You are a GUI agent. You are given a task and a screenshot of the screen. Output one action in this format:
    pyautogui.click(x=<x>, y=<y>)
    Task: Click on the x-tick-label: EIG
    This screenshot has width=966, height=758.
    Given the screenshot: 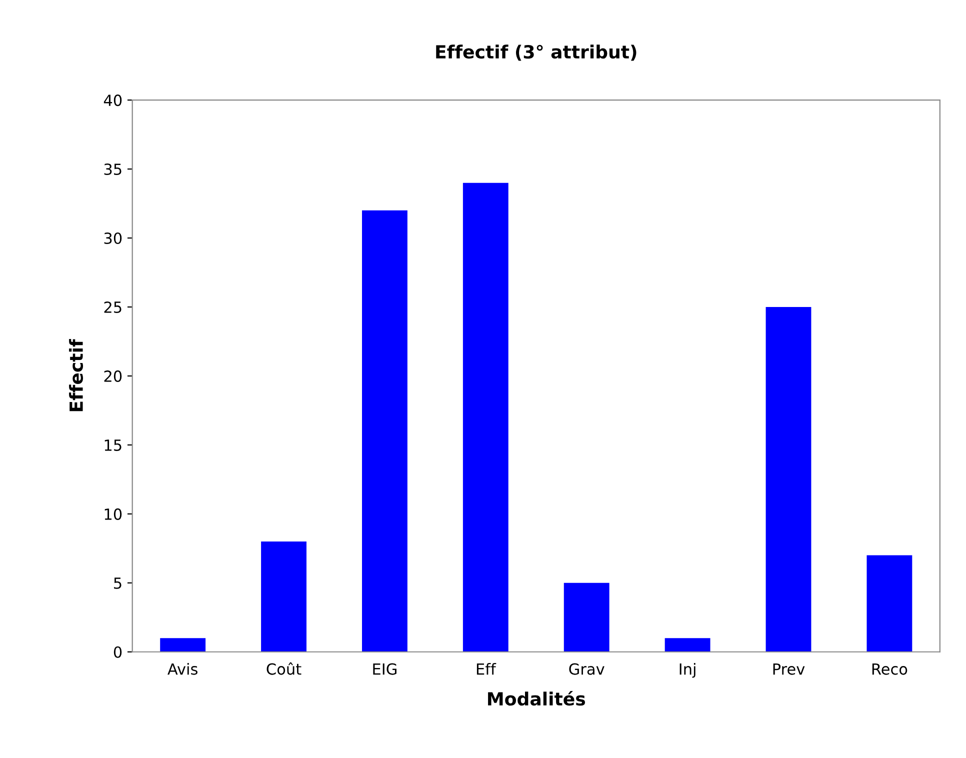 What is the action you would take?
    pyautogui.click(x=384, y=669)
    